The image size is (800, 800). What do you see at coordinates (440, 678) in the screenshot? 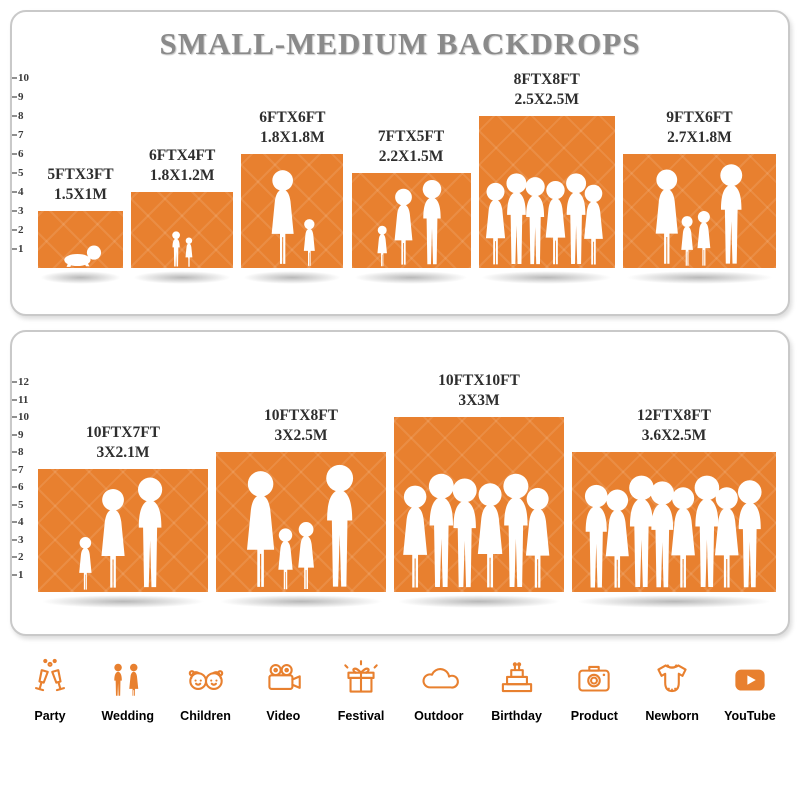
I see `outdoor-icon` at bounding box center [440, 678].